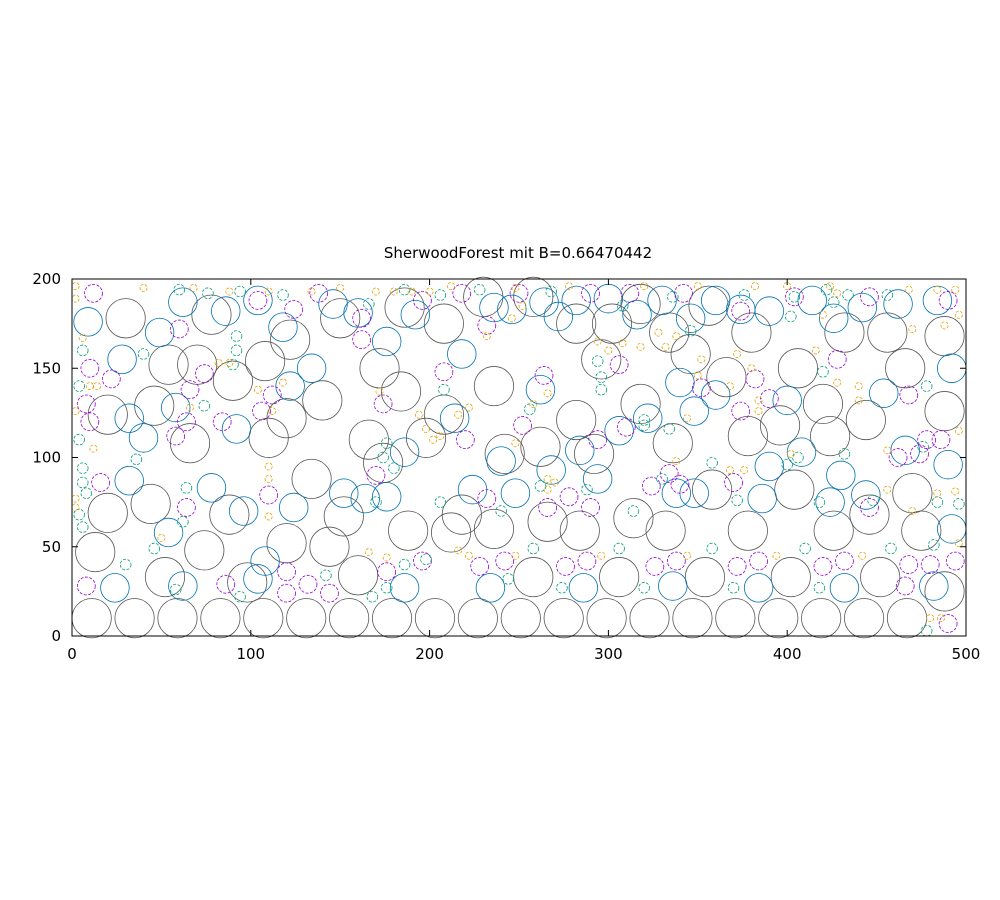 This screenshot has height=900, width=1000. Describe the element at coordinates (518, 253) in the screenshot. I see `chart-title: SherwoodForest mit B=0.66470442` at that location.